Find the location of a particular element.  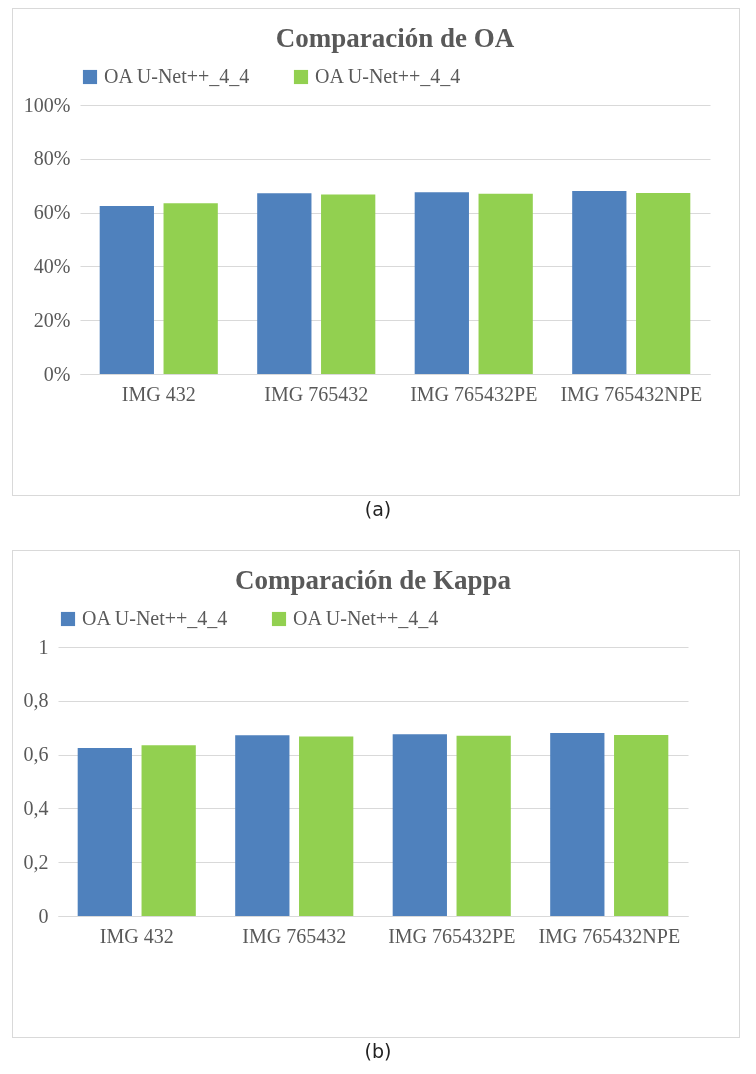

text: (b) is located at coordinates (378, 1051).